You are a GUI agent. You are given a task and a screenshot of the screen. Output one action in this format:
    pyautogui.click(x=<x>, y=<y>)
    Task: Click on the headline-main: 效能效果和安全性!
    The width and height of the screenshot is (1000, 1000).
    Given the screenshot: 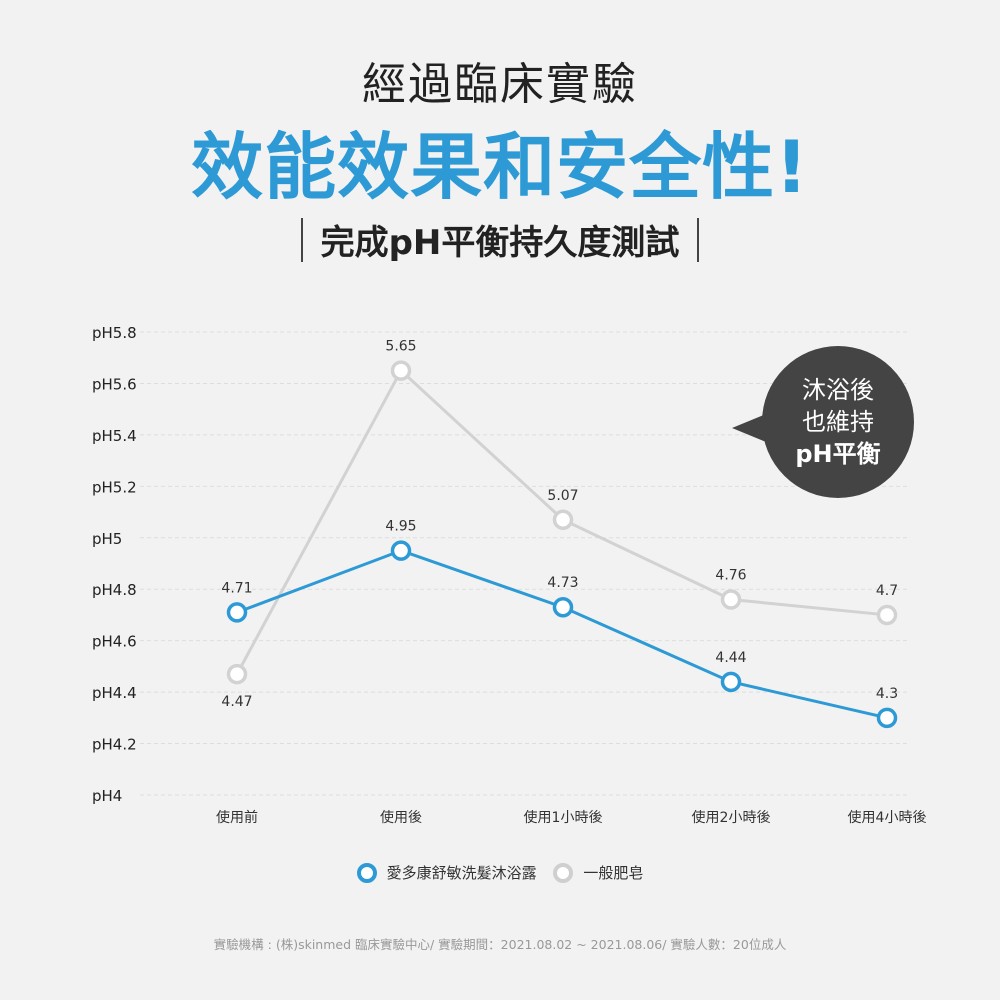 What is the action you would take?
    pyautogui.click(x=500, y=167)
    